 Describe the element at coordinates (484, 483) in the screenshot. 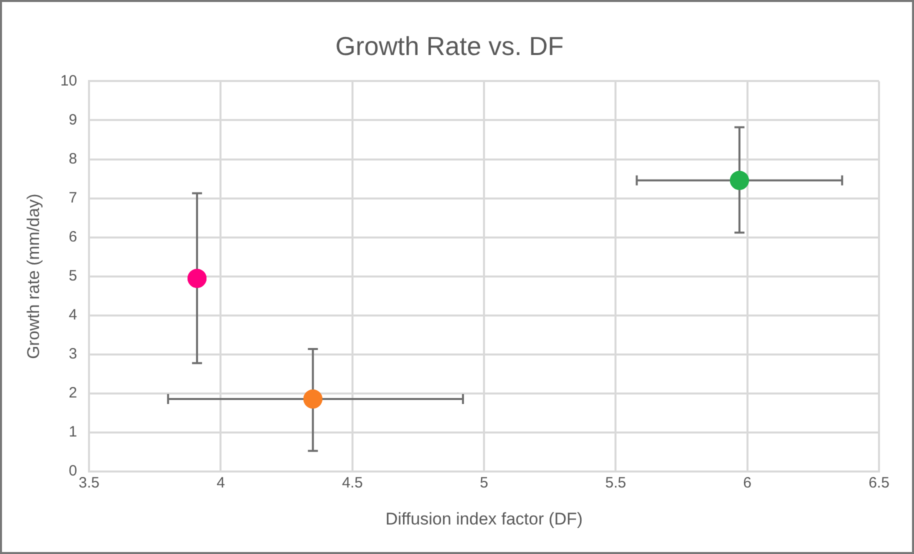

I see `x-tick-label: 5` at that location.